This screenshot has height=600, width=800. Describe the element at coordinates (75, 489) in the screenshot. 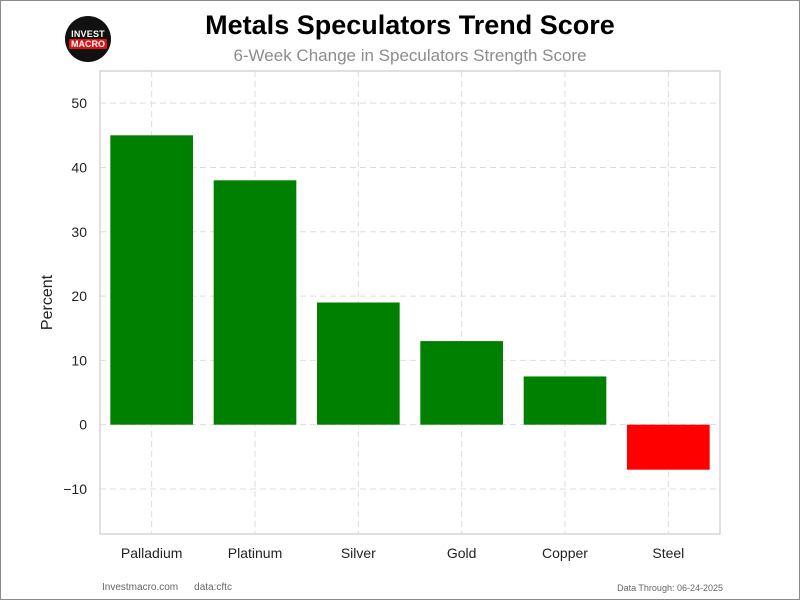

I see `y-tick-label: −10` at that location.